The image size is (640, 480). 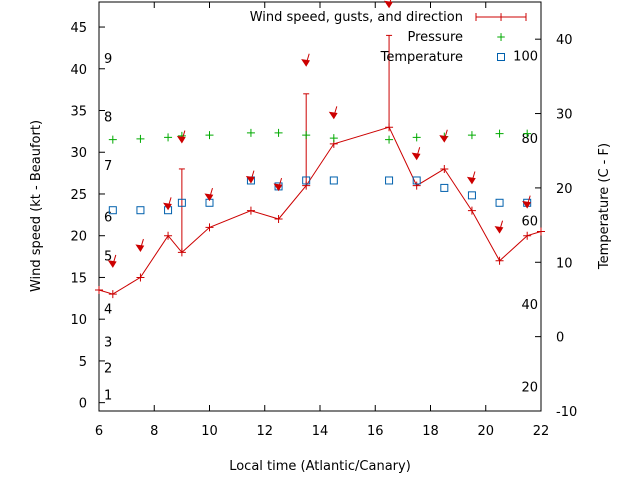 What do you see at coordinates (320, 195) in the screenshot?
I see `temperature-series` at bounding box center [320, 195].